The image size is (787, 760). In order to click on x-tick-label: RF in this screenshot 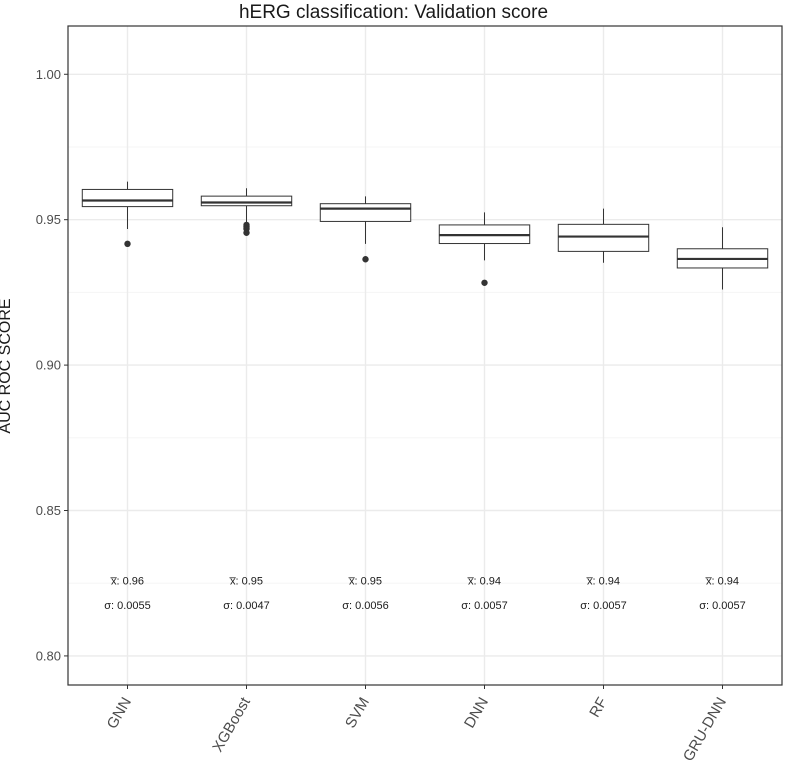, I will do `click(598, 708)`.